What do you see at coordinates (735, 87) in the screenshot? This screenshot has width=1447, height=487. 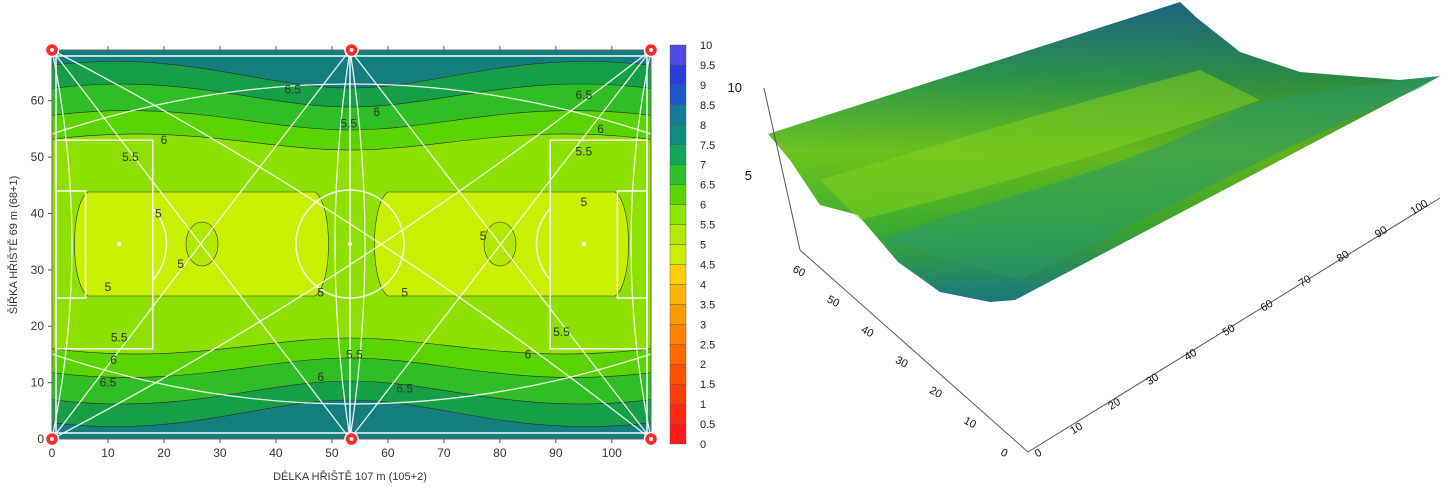 I see `z-tick-label: 10` at bounding box center [735, 87].